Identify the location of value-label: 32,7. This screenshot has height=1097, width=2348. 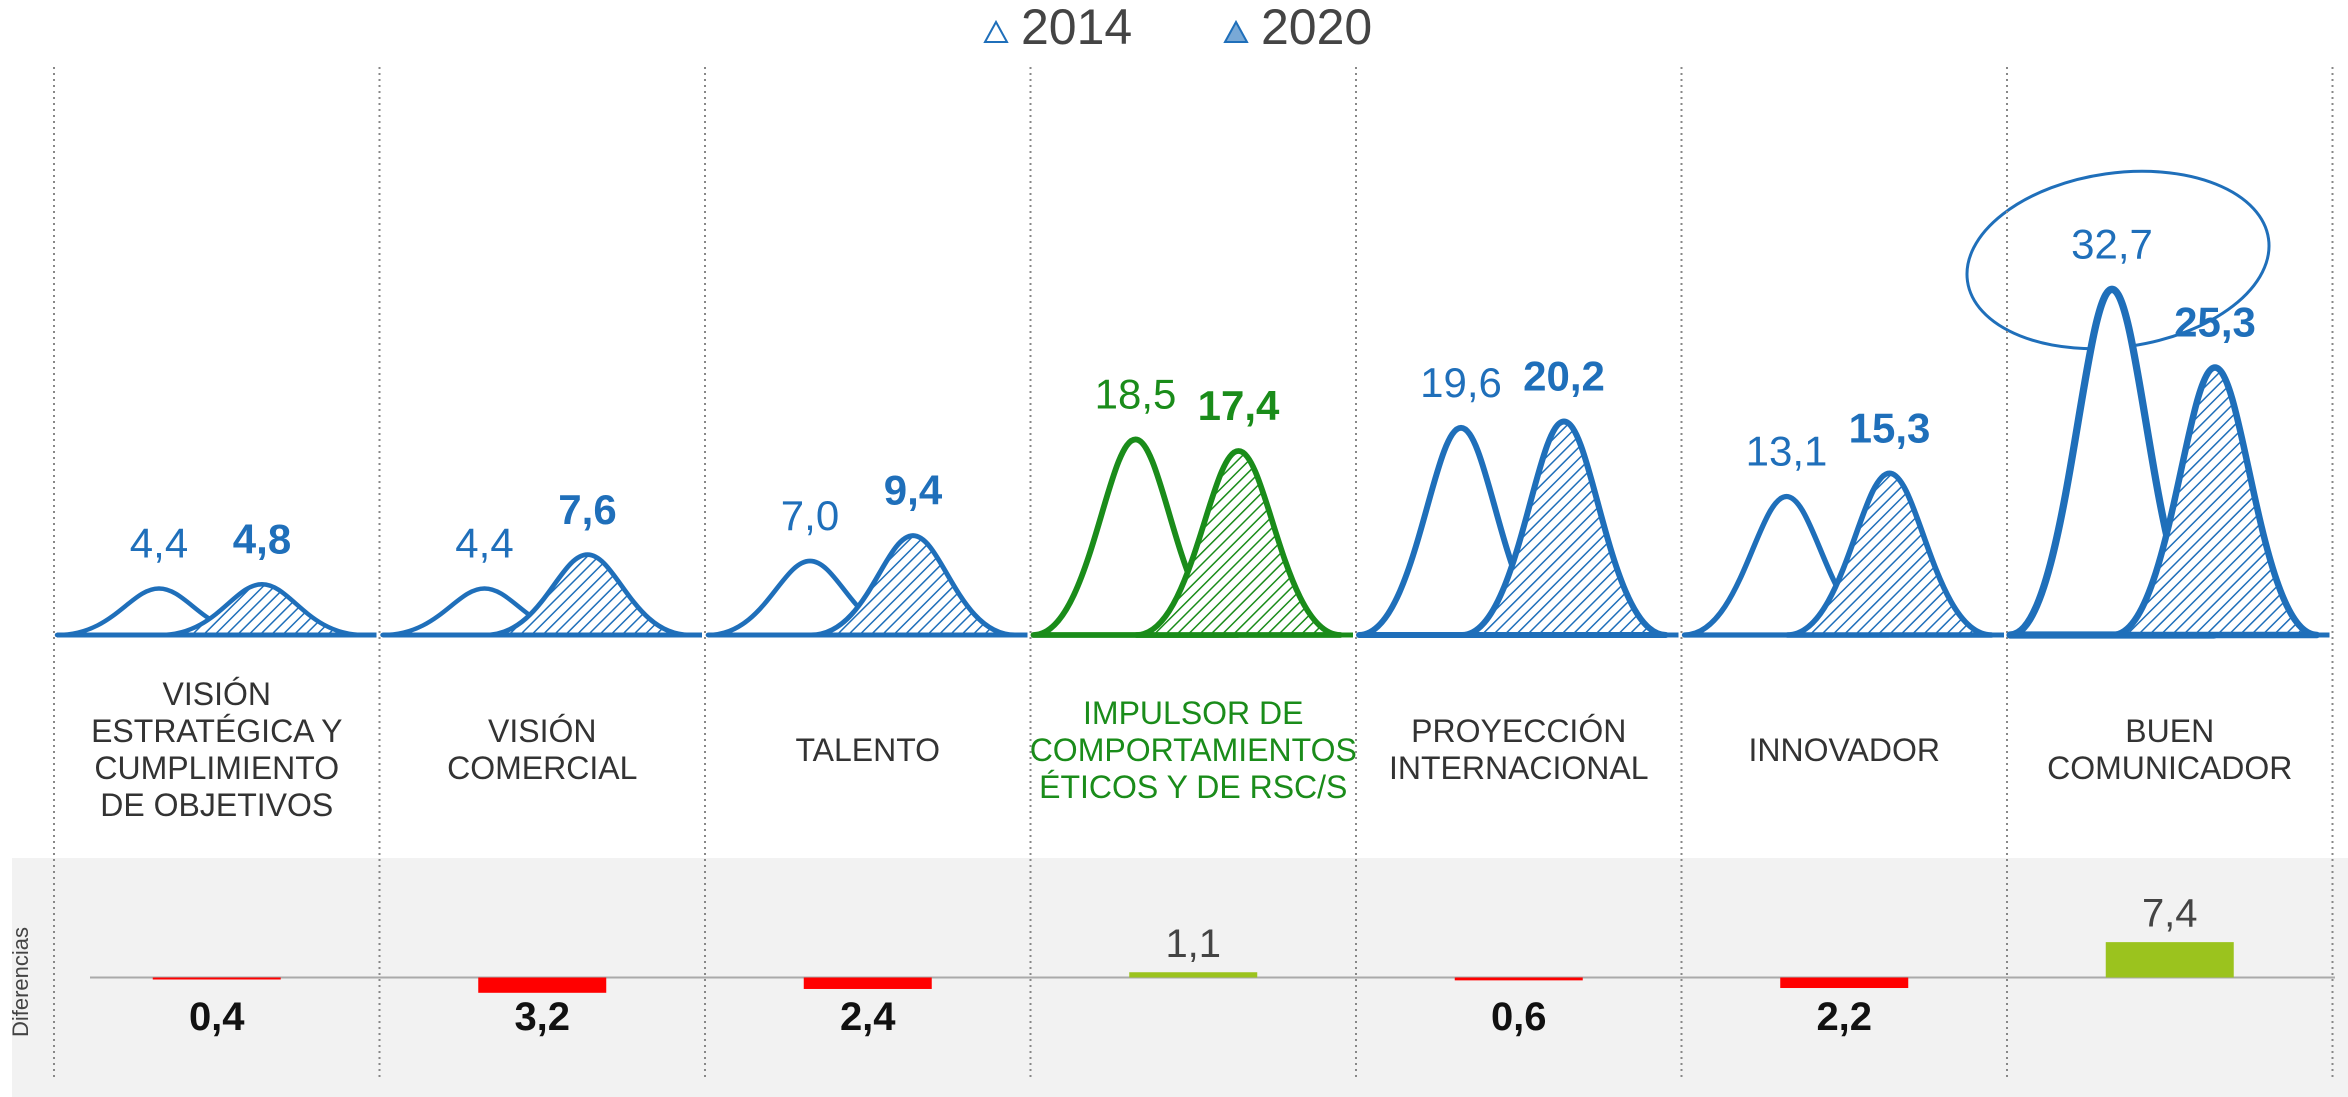
(2112, 243).